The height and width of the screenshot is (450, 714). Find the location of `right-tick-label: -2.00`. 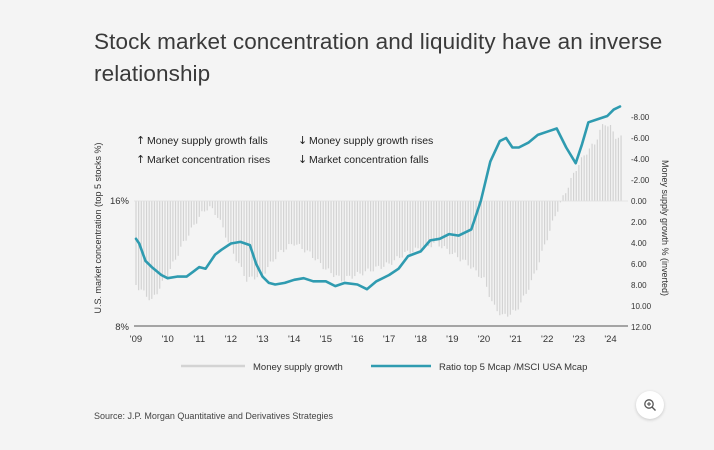

right-tick-label: -2.00 is located at coordinates (640, 180).